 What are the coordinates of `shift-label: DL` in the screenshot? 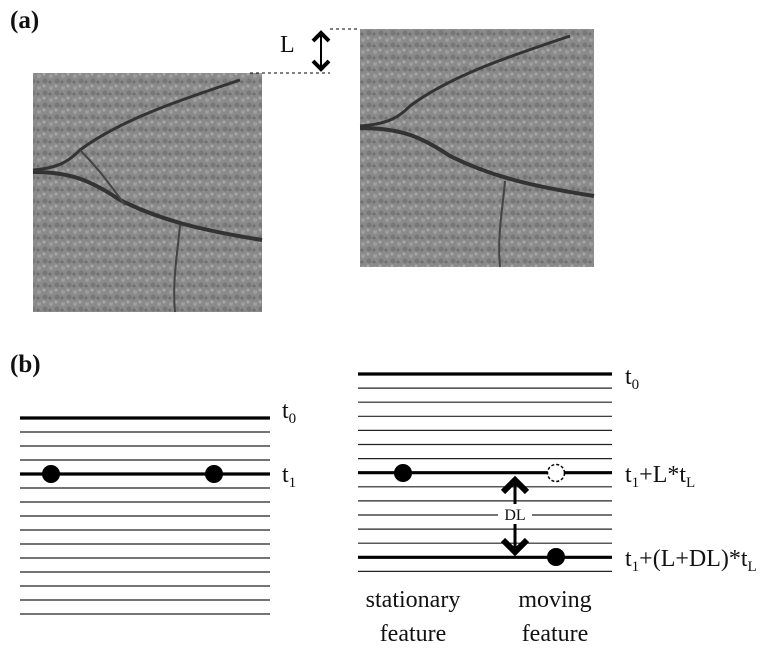 It's located at (514, 515).